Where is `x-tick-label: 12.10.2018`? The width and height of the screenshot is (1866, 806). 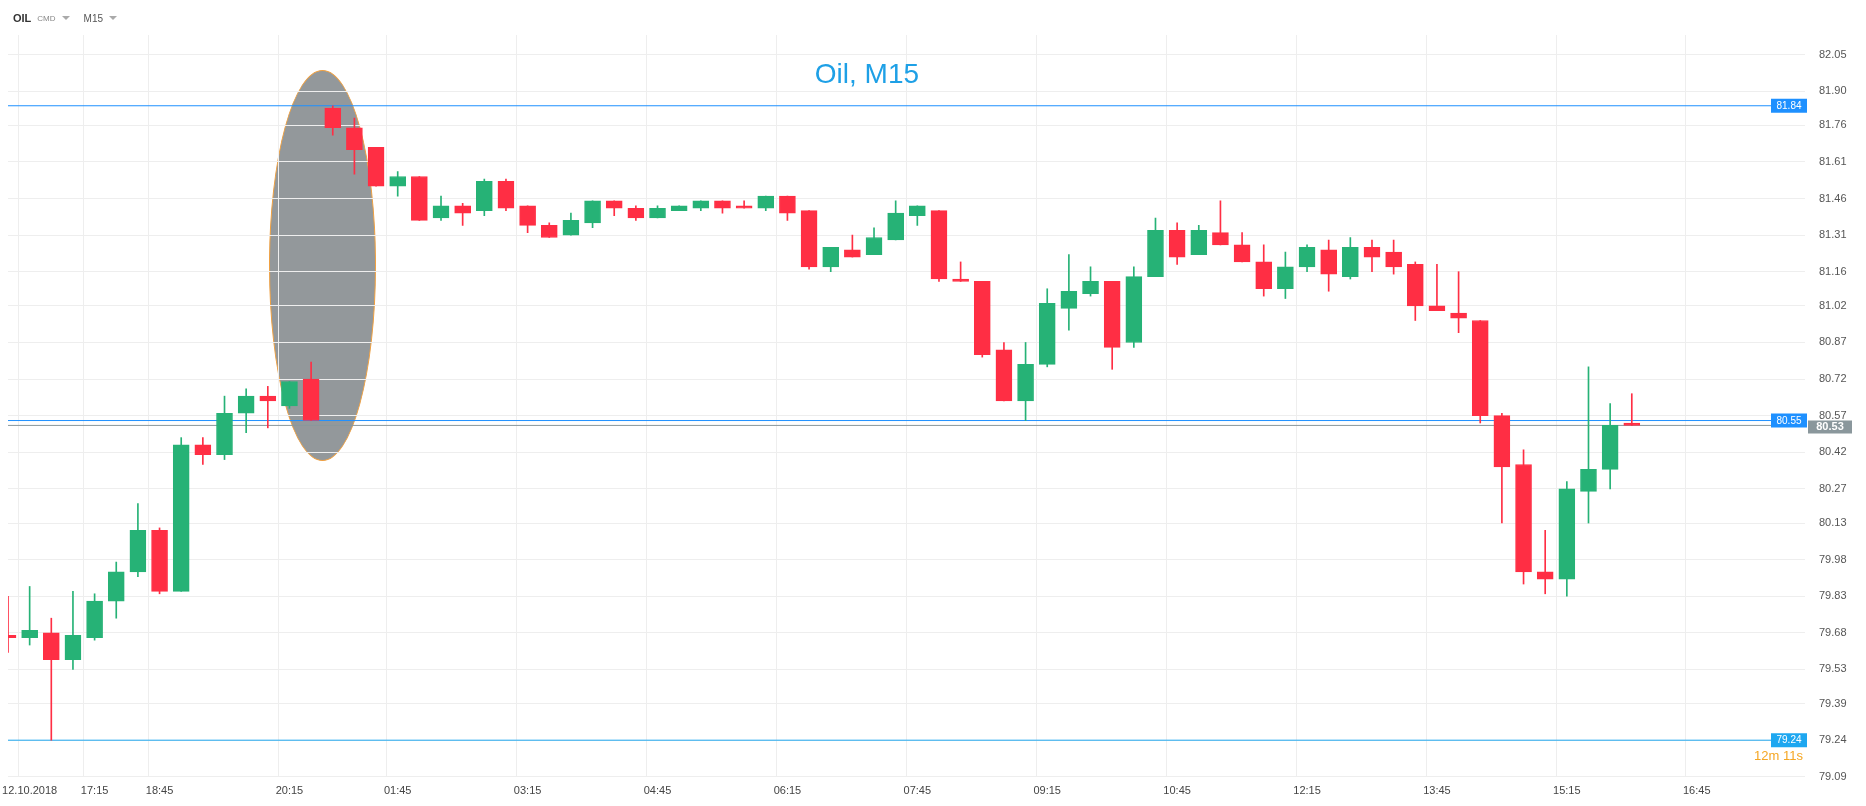
x-tick-label: 12.10.2018 is located at coordinates (30, 790).